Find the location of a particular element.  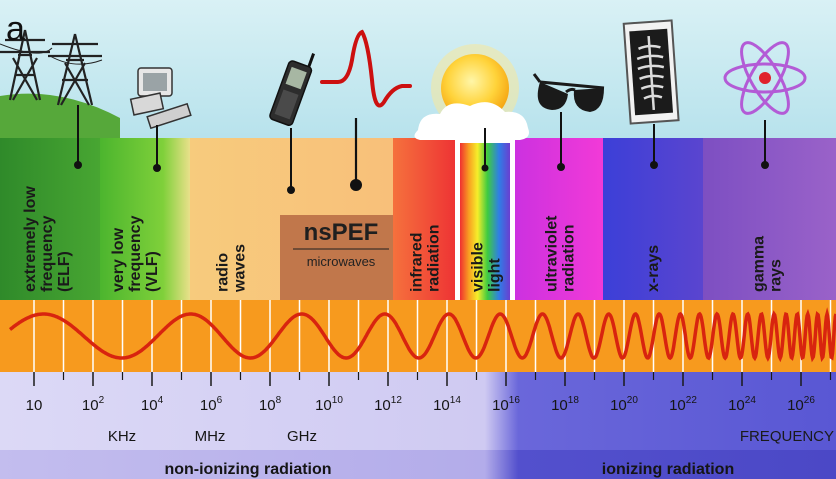

frequency-tick-label: 10¹⁶ is located at coordinates (506, 404).